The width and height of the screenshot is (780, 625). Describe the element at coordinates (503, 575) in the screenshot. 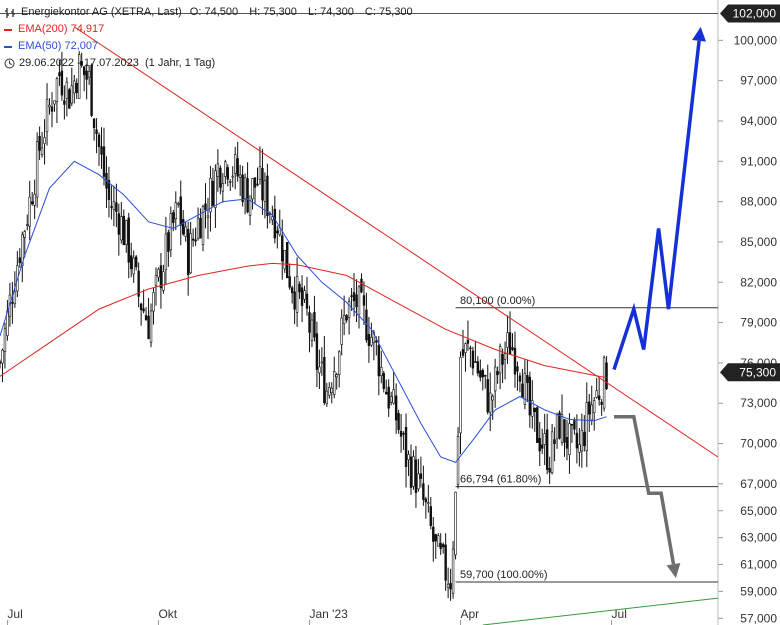

I see `fib-level-label: 59,700 (100.00%)` at that location.